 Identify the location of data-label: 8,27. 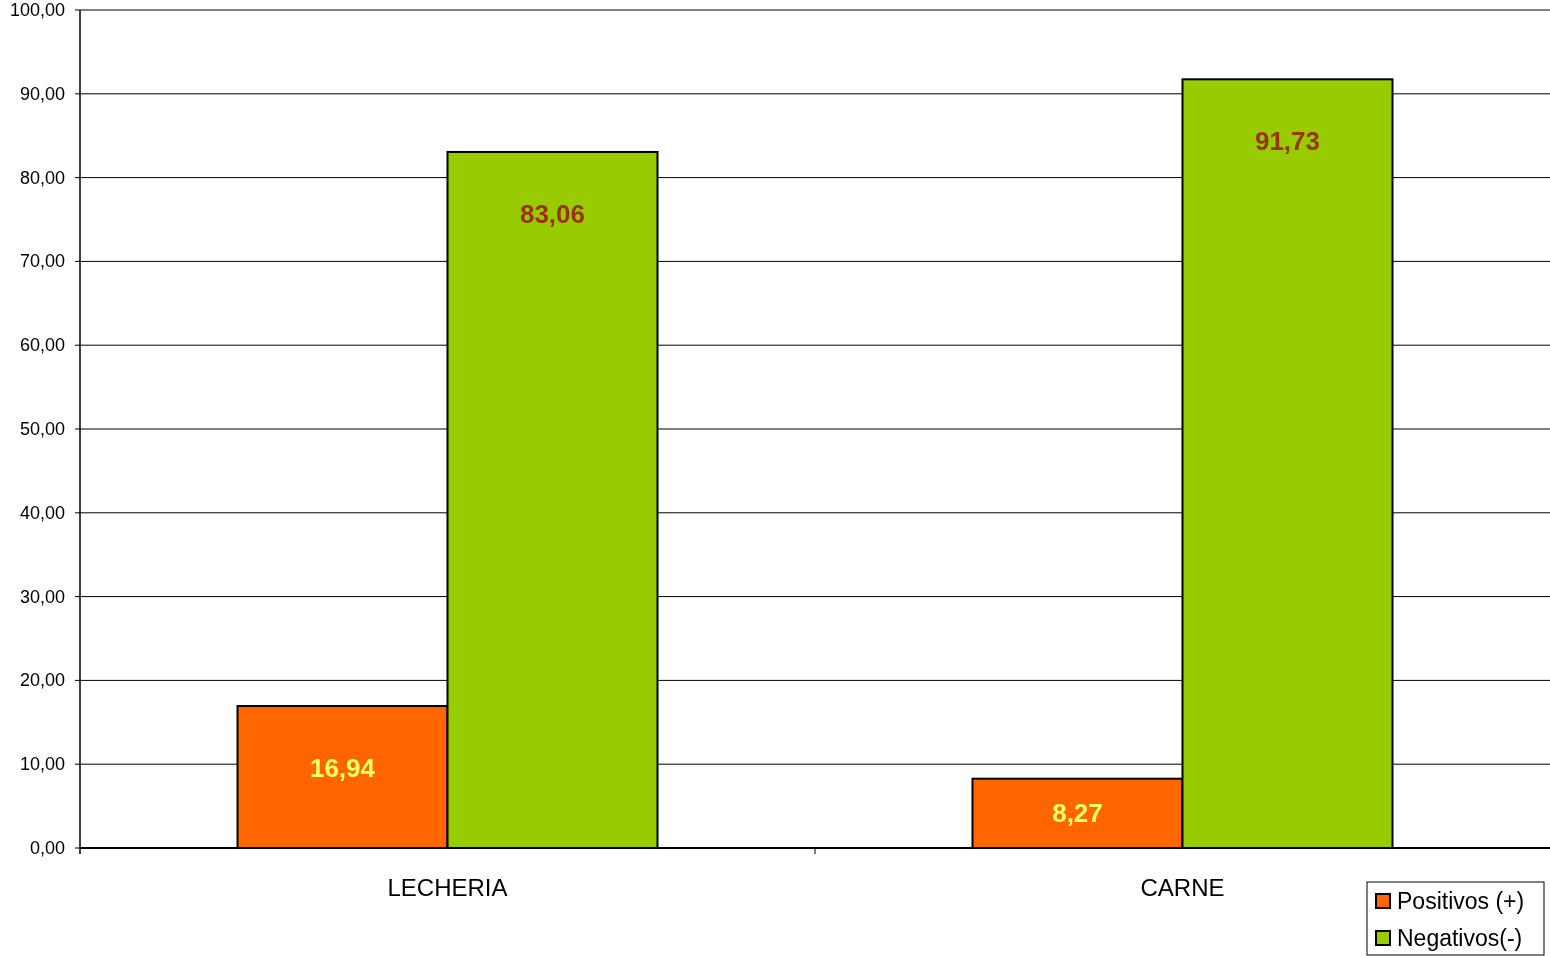
(1077, 813).